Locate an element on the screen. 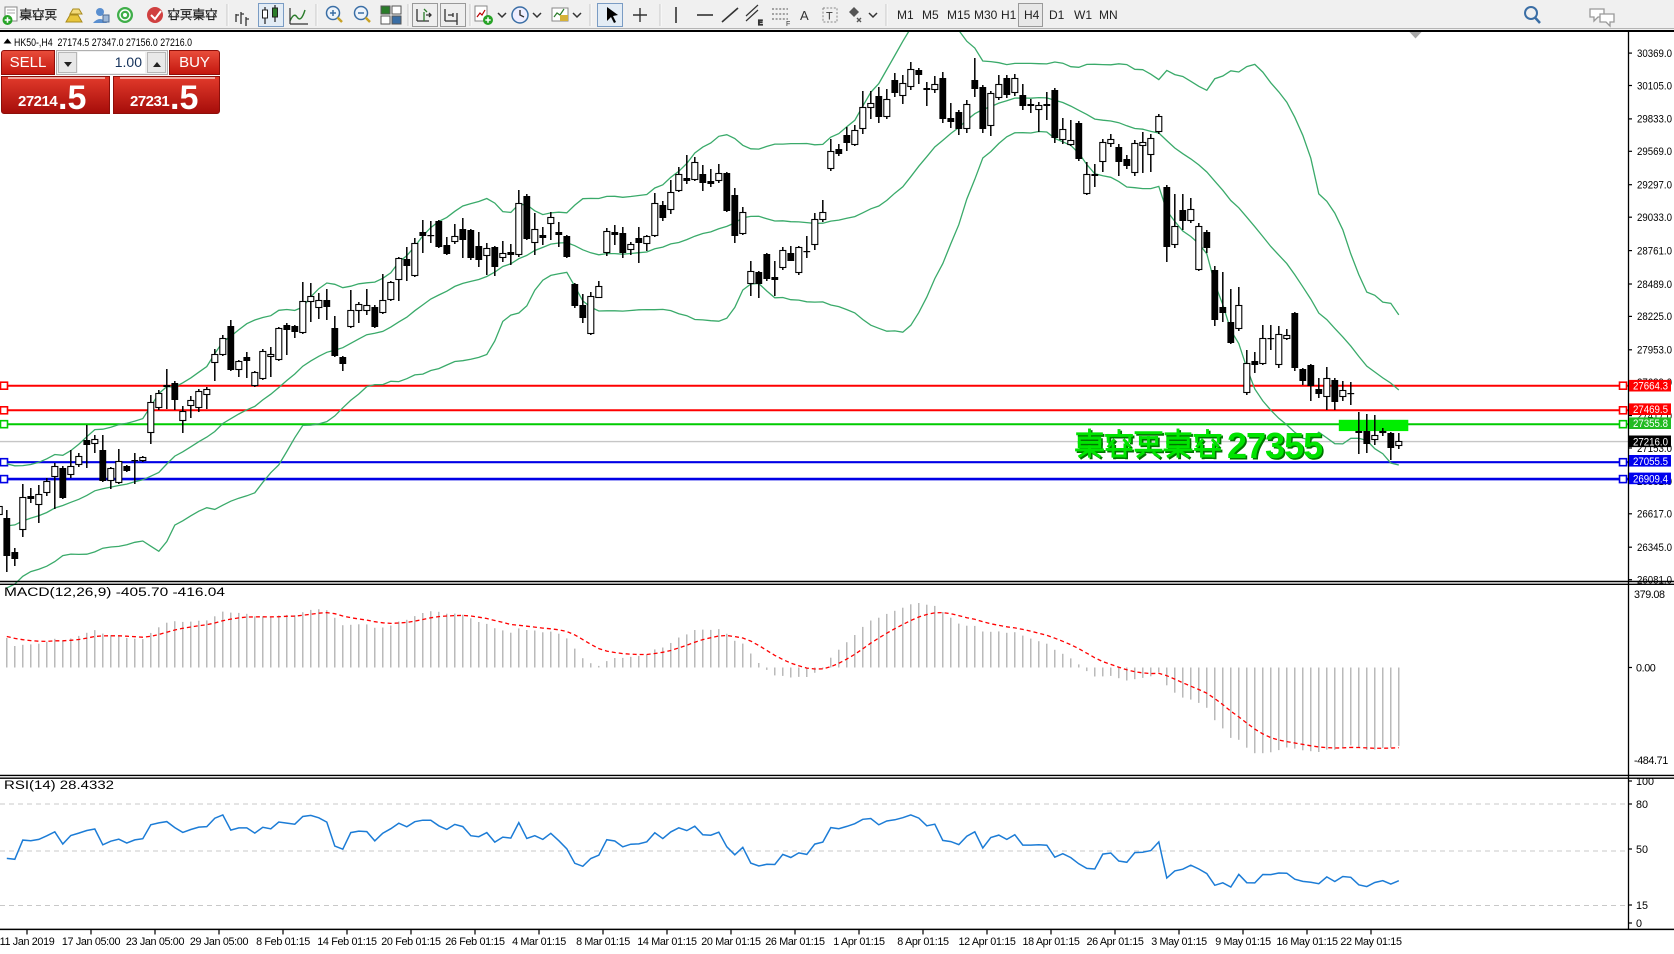 The height and width of the screenshot is (954, 1674). svg-text: 4 Mar 01:15 is located at coordinates (539, 942).